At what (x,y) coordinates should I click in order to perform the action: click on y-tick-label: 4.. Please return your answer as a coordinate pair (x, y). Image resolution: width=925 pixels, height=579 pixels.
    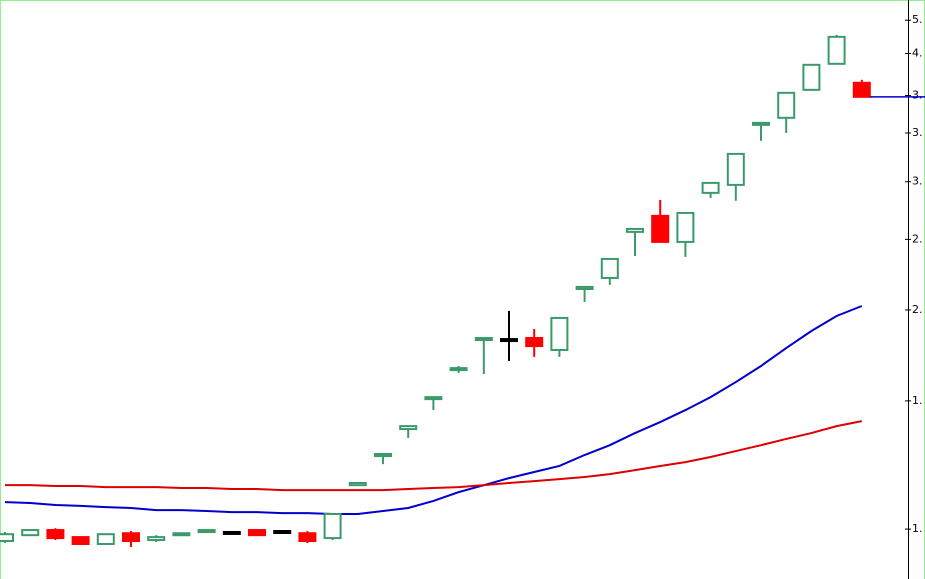
    Looking at the image, I should click on (917, 53).